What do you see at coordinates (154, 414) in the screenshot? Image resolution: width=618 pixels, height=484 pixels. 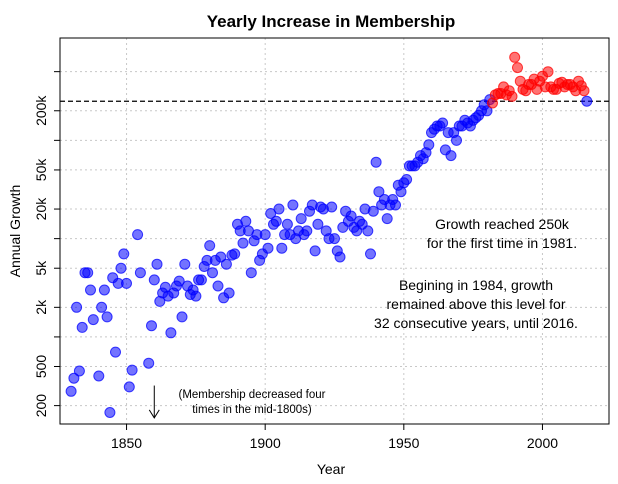 I see `decrease-arrow-head` at bounding box center [154, 414].